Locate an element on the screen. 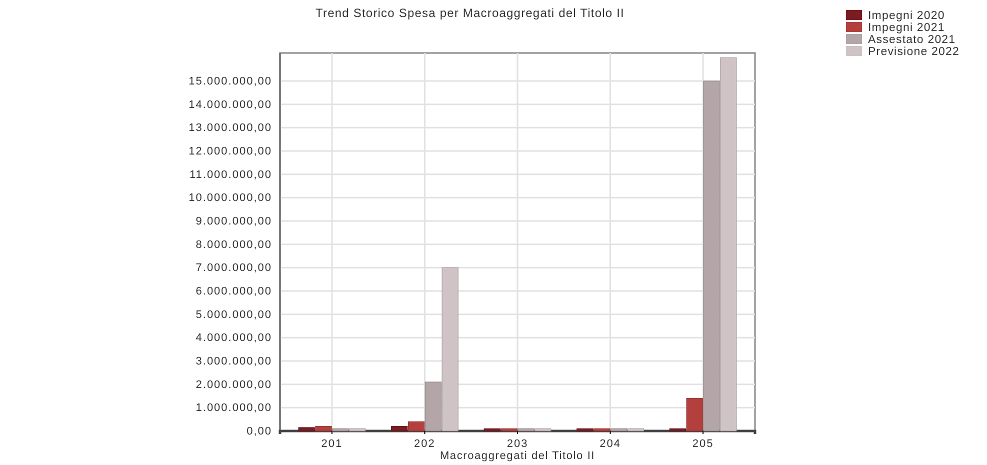 This screenshot has width=987, height=465. y-tick-label: 3.000.000,00 is located at coordinates (234, 362).